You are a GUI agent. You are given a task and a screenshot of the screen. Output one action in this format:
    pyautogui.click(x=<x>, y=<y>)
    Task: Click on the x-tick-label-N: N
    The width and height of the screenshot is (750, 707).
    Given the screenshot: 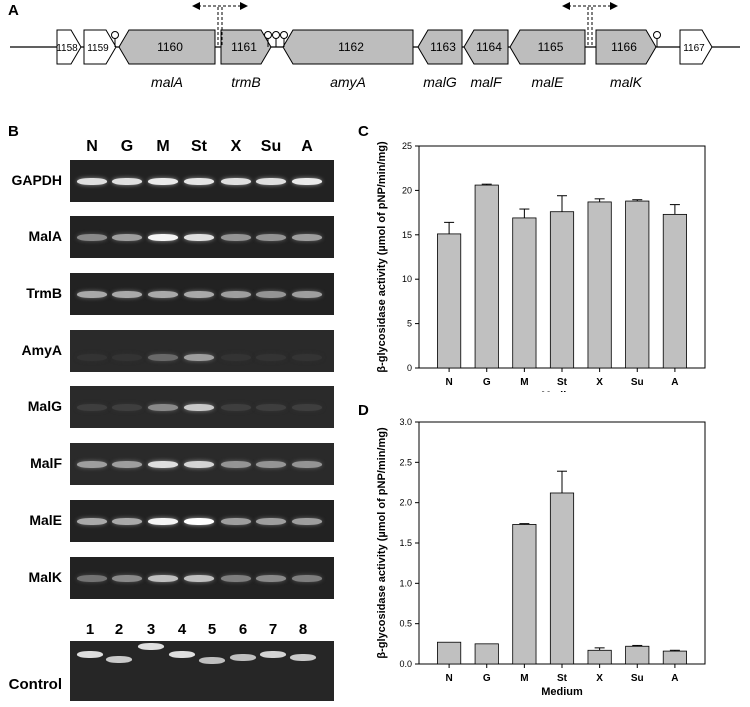 What is the action you would take?
    pyautogui.click(x=448, y=382)
    